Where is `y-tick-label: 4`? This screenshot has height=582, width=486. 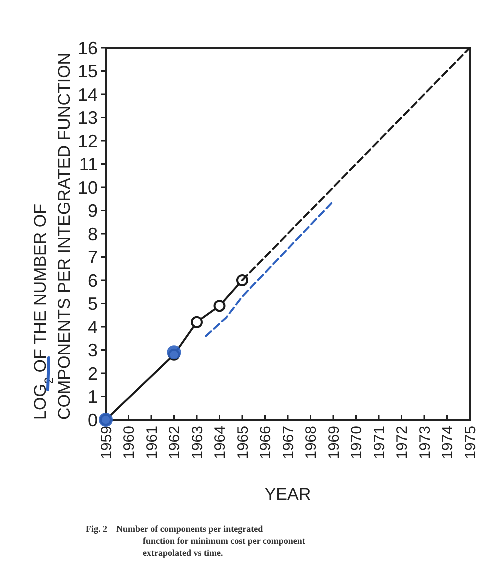
y-tick-label: 4 is located at coordinates (93, 327).